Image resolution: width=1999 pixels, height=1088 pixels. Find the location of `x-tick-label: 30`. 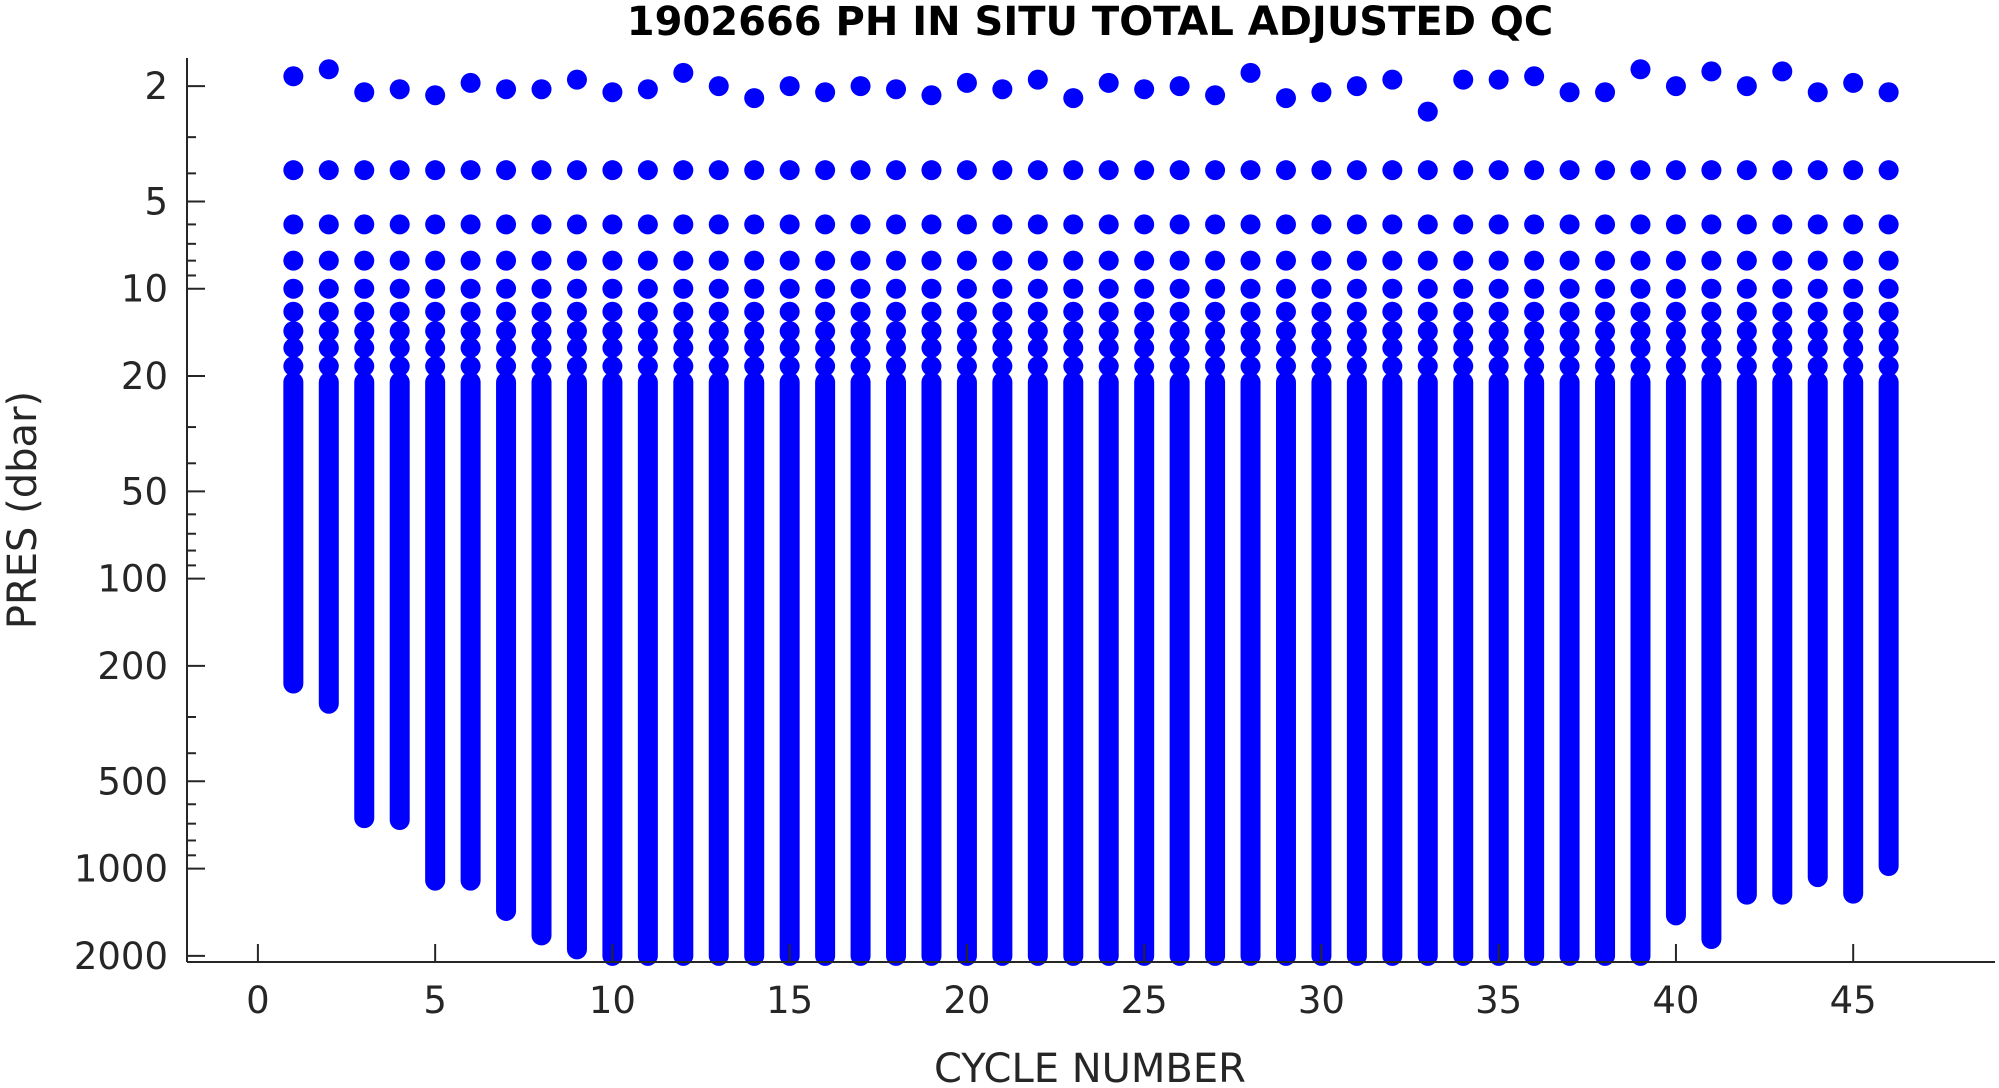

x-tick-label: 30 is located at coordinates (1321, 1000).